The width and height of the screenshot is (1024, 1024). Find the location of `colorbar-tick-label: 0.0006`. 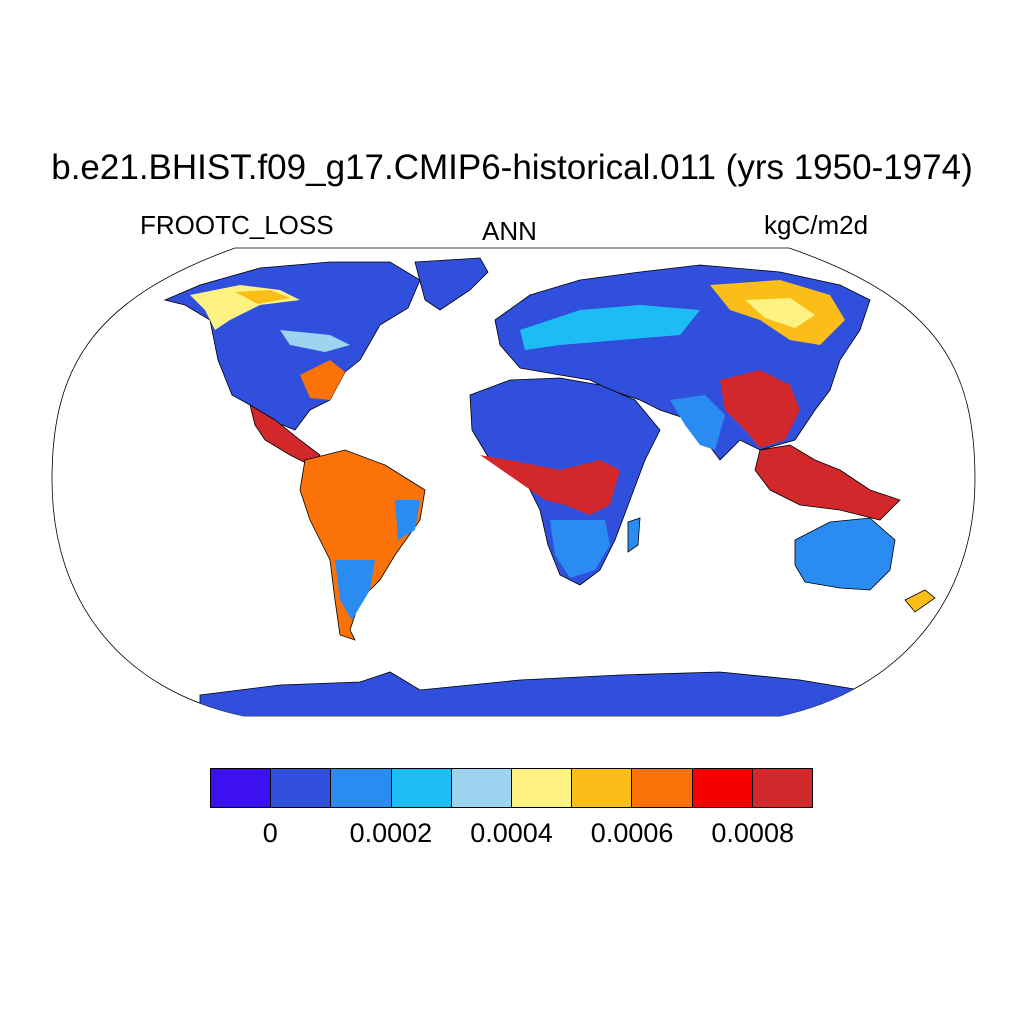

colorbar-tick-label: 0.0006 is located at coordinates (632, 833).